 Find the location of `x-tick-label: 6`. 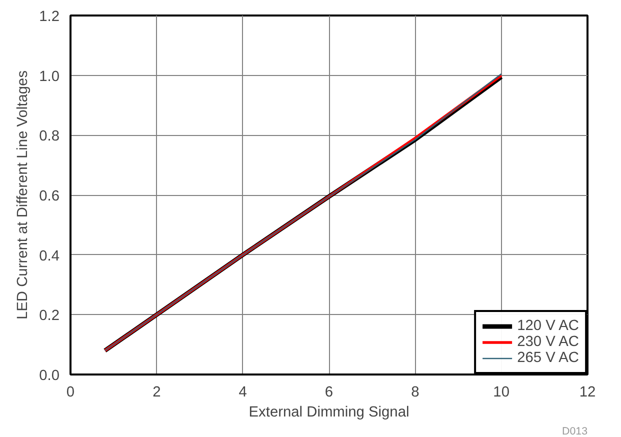

x-tick-label: 6 is located at coordinates (329, 392).